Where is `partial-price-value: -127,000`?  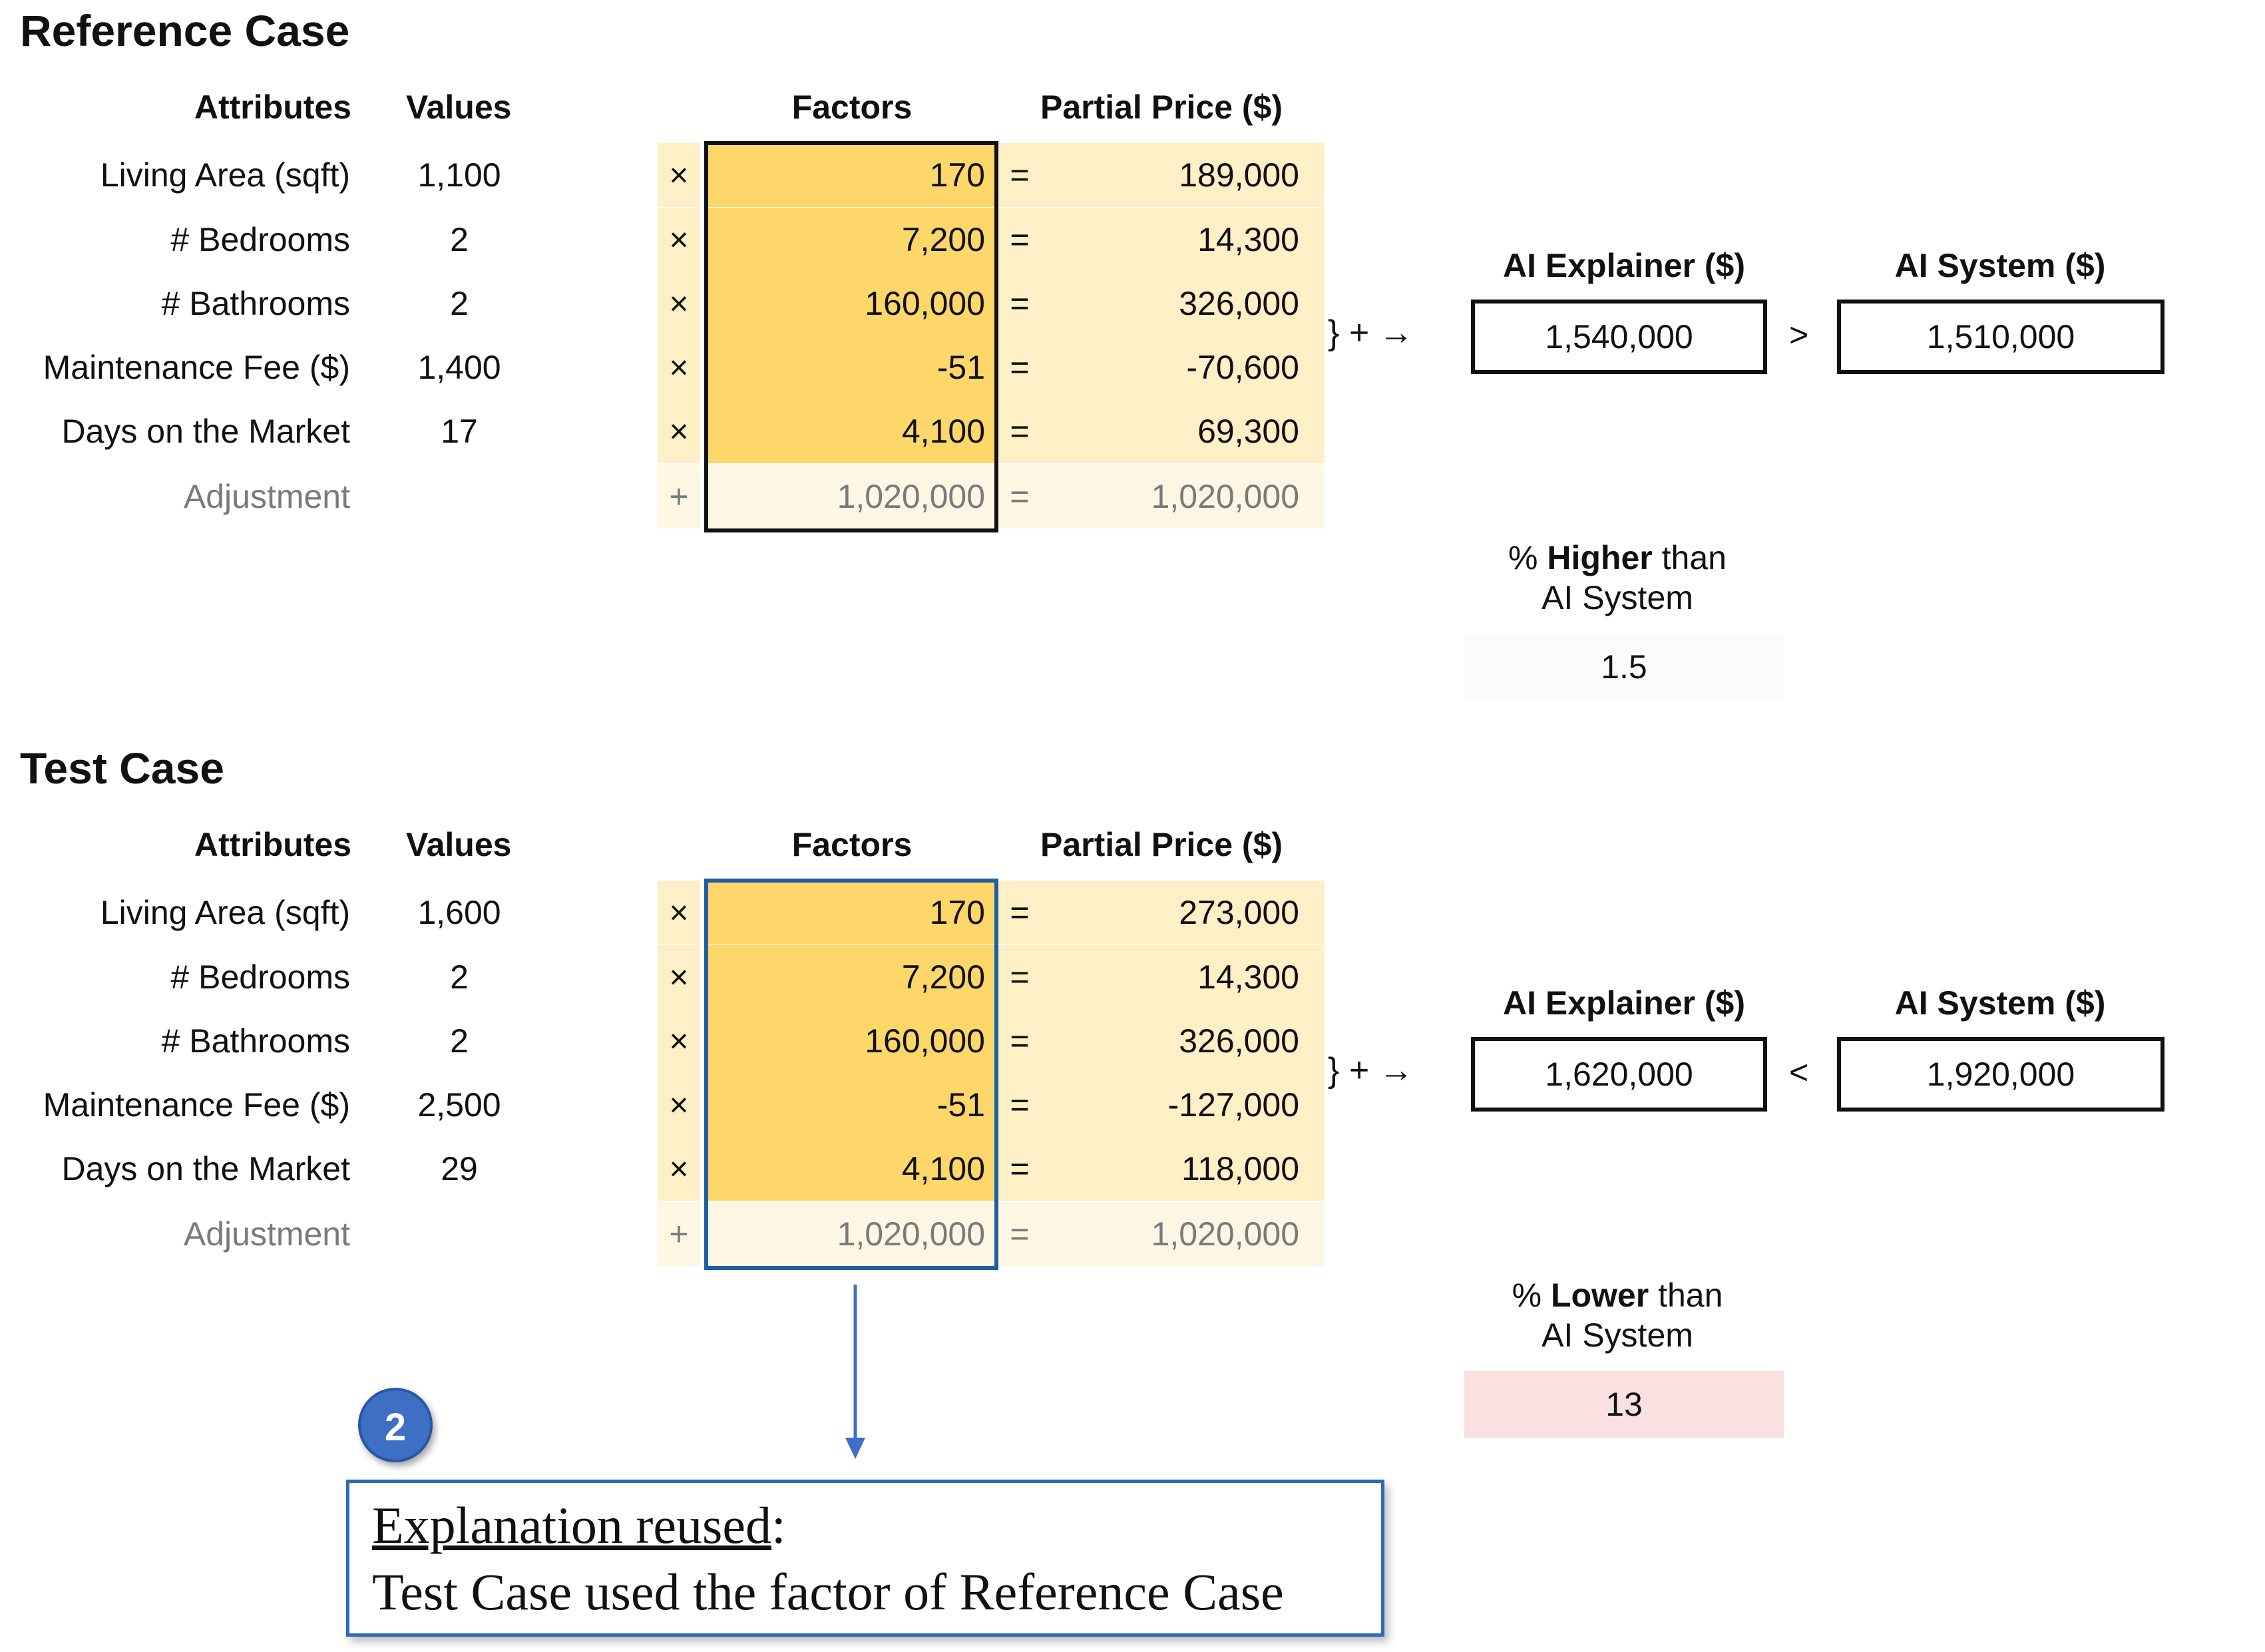
partial-price-value: -127,000 is located at coordinates (1183, 1105).